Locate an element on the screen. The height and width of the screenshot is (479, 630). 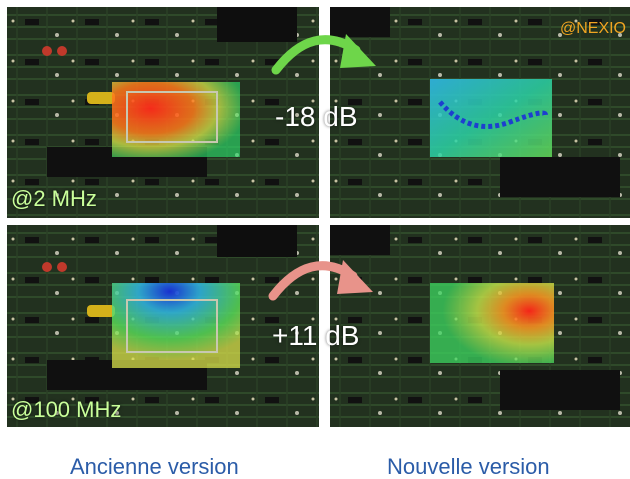
delta-label-100mhz: +11 dB is located at coordinates (316, 335).